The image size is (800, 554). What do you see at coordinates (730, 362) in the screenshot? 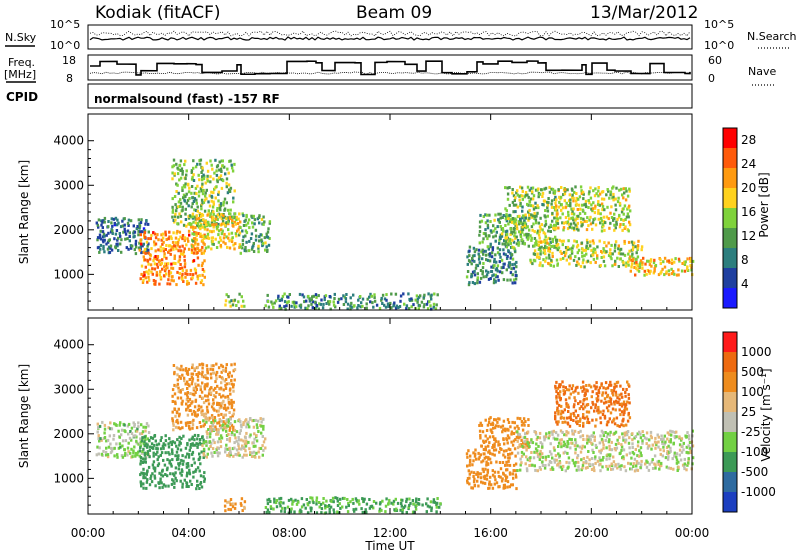
I see `colorbar-block` at bounding box center [730, 362].